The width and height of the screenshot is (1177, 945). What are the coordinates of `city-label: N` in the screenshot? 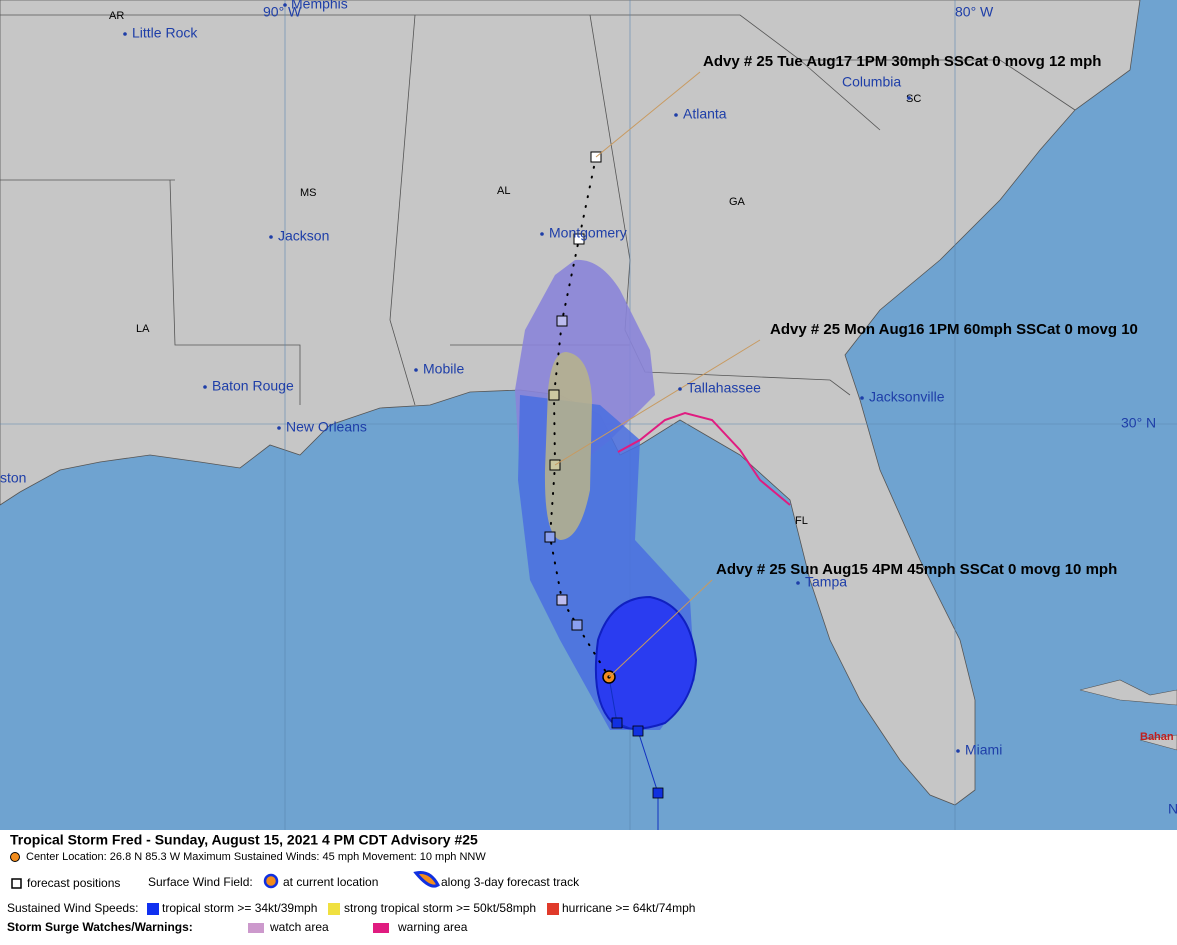 It's located at (1172, 809).